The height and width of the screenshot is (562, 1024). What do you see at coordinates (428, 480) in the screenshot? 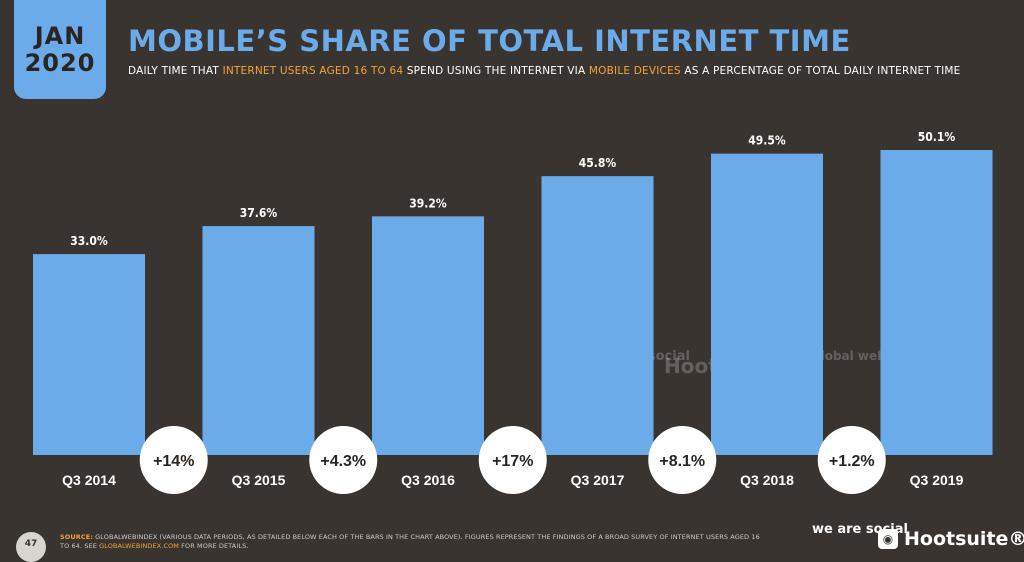
I see `category-label: Q3 2016` at bounding box center [428, 480].